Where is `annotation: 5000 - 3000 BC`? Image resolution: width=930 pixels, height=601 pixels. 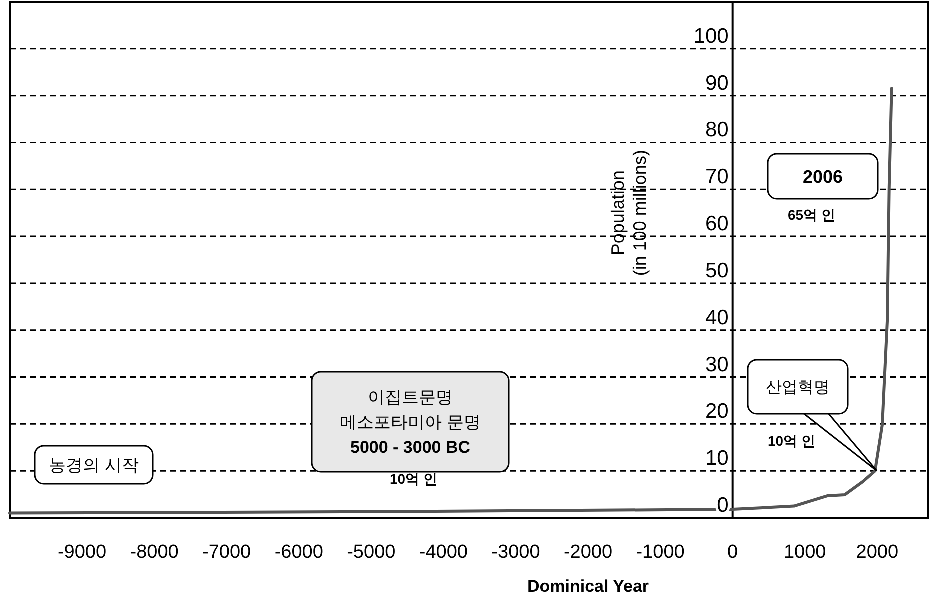
annotation: 5000 - 3000 BC is located at coordinates (410, 447).